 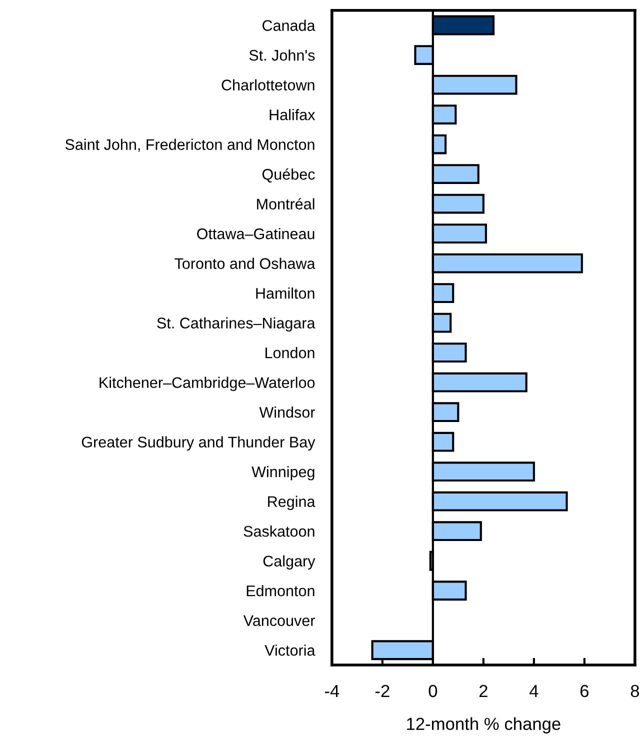 I want to click on x-tick-label: 0, so click(x=433, y=691).